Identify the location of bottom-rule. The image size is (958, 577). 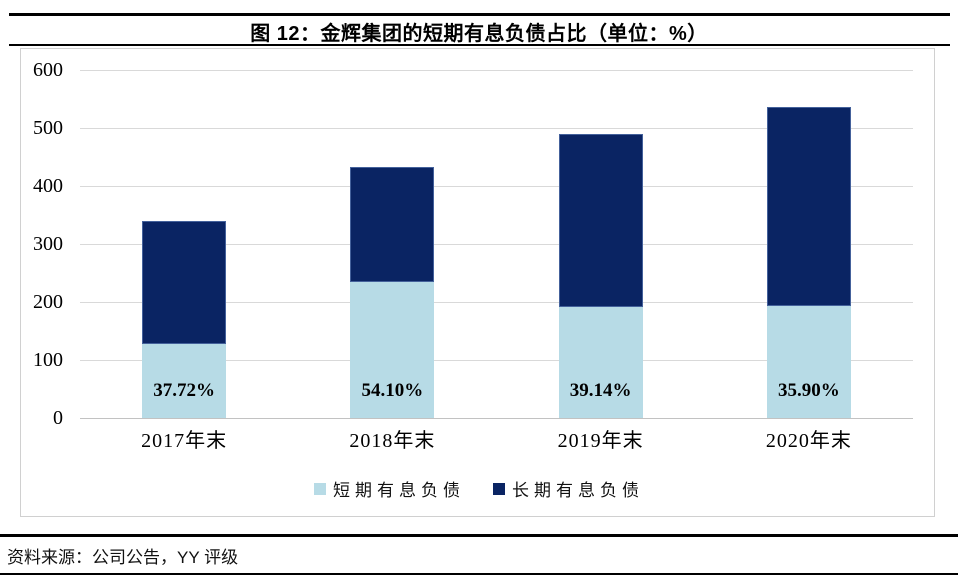
(479, 574).